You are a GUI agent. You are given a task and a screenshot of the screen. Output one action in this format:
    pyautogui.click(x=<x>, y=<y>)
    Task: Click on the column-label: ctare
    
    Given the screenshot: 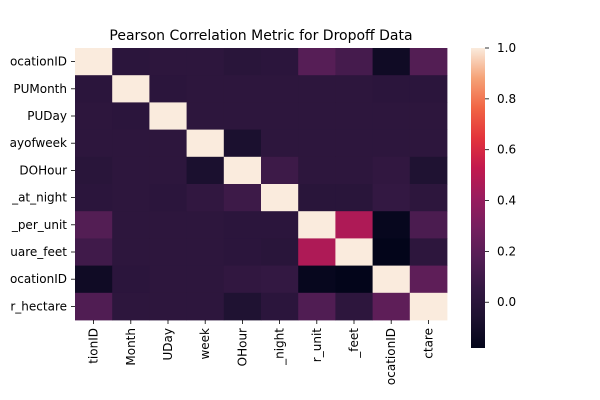 What is the action you would take?
    pyautogui.click(x=428, y=343)
    